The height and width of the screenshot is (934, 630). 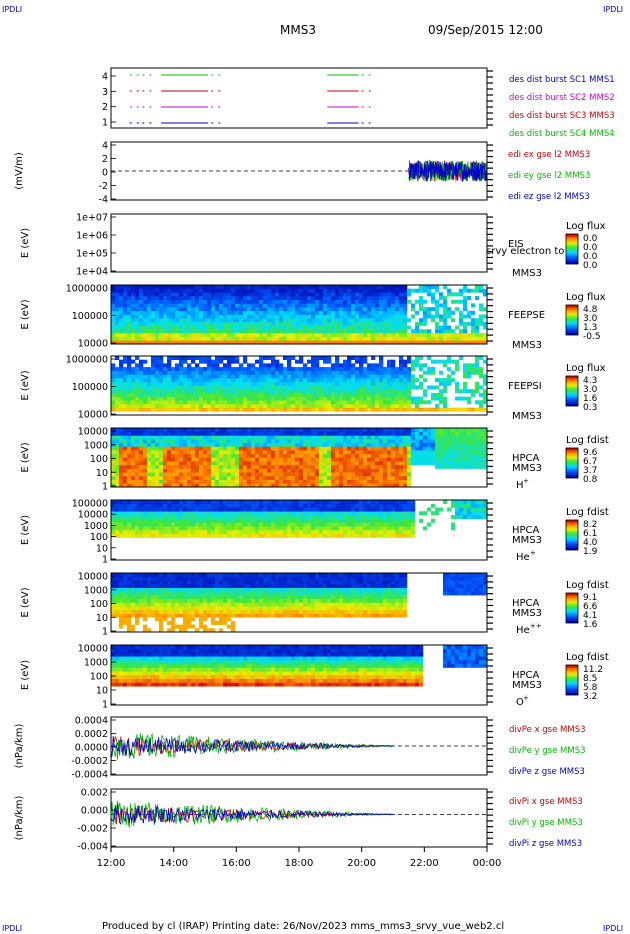 What do you see at coordinates (572, 476) in the screenshot?
I see `panel-hpca_h-colorbar-step` at bounding box center [572, 476].